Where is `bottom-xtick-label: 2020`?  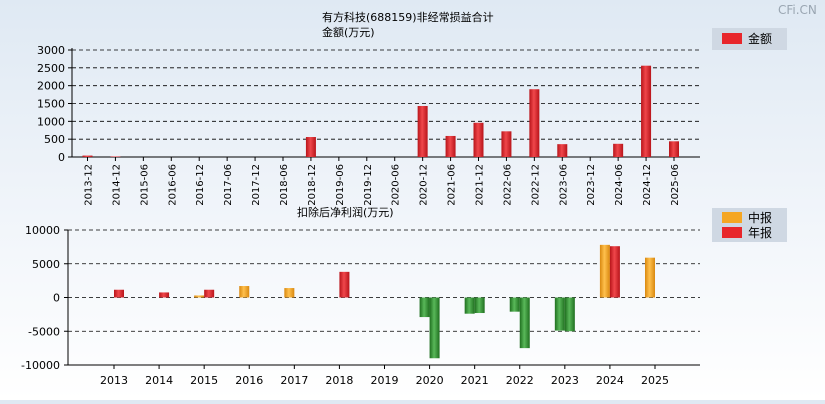
bottom-xtick-label: 2020 is located at coordinates (430, 380).